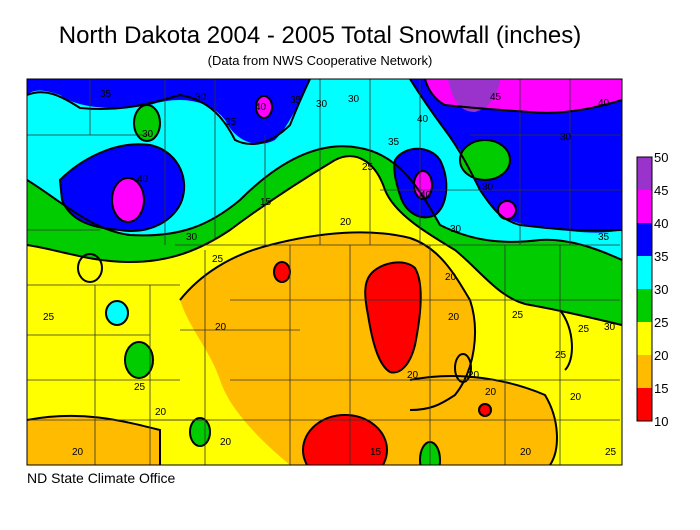  What do you see at coordinates (661, 355) in the screenshot?
I see `legend-label: 20` at bounding box center [661, 355].